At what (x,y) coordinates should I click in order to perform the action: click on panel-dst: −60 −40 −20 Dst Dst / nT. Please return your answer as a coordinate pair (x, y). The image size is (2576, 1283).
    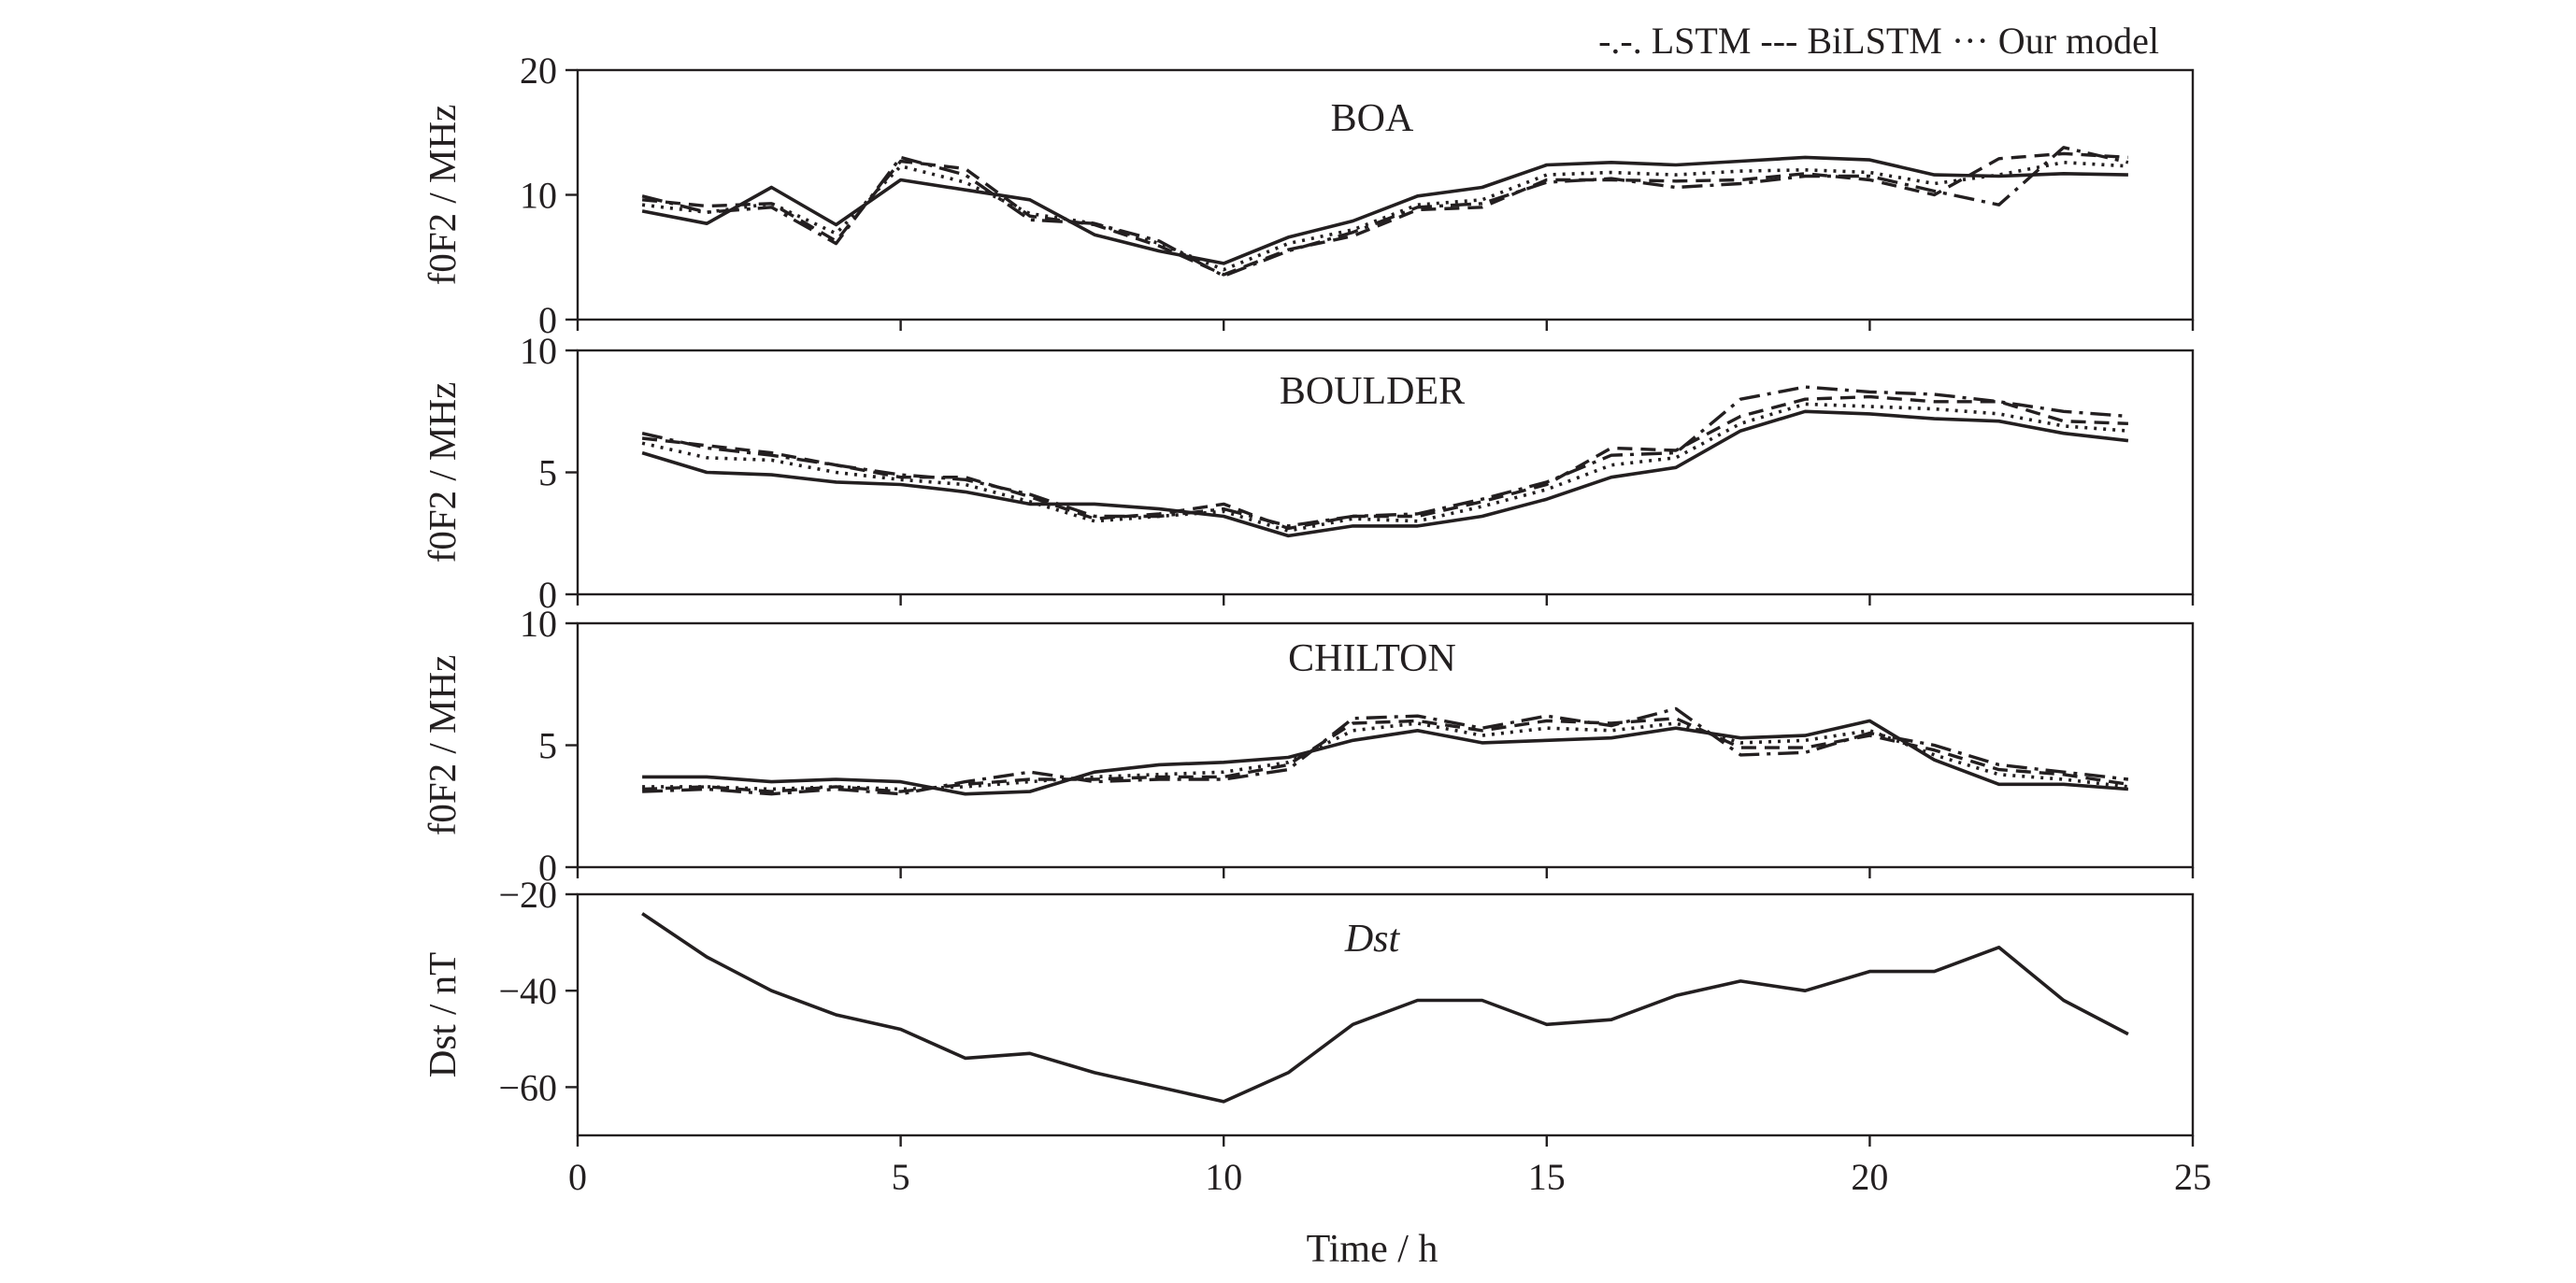
    Looking at the image, I should click on (1308, 1010).